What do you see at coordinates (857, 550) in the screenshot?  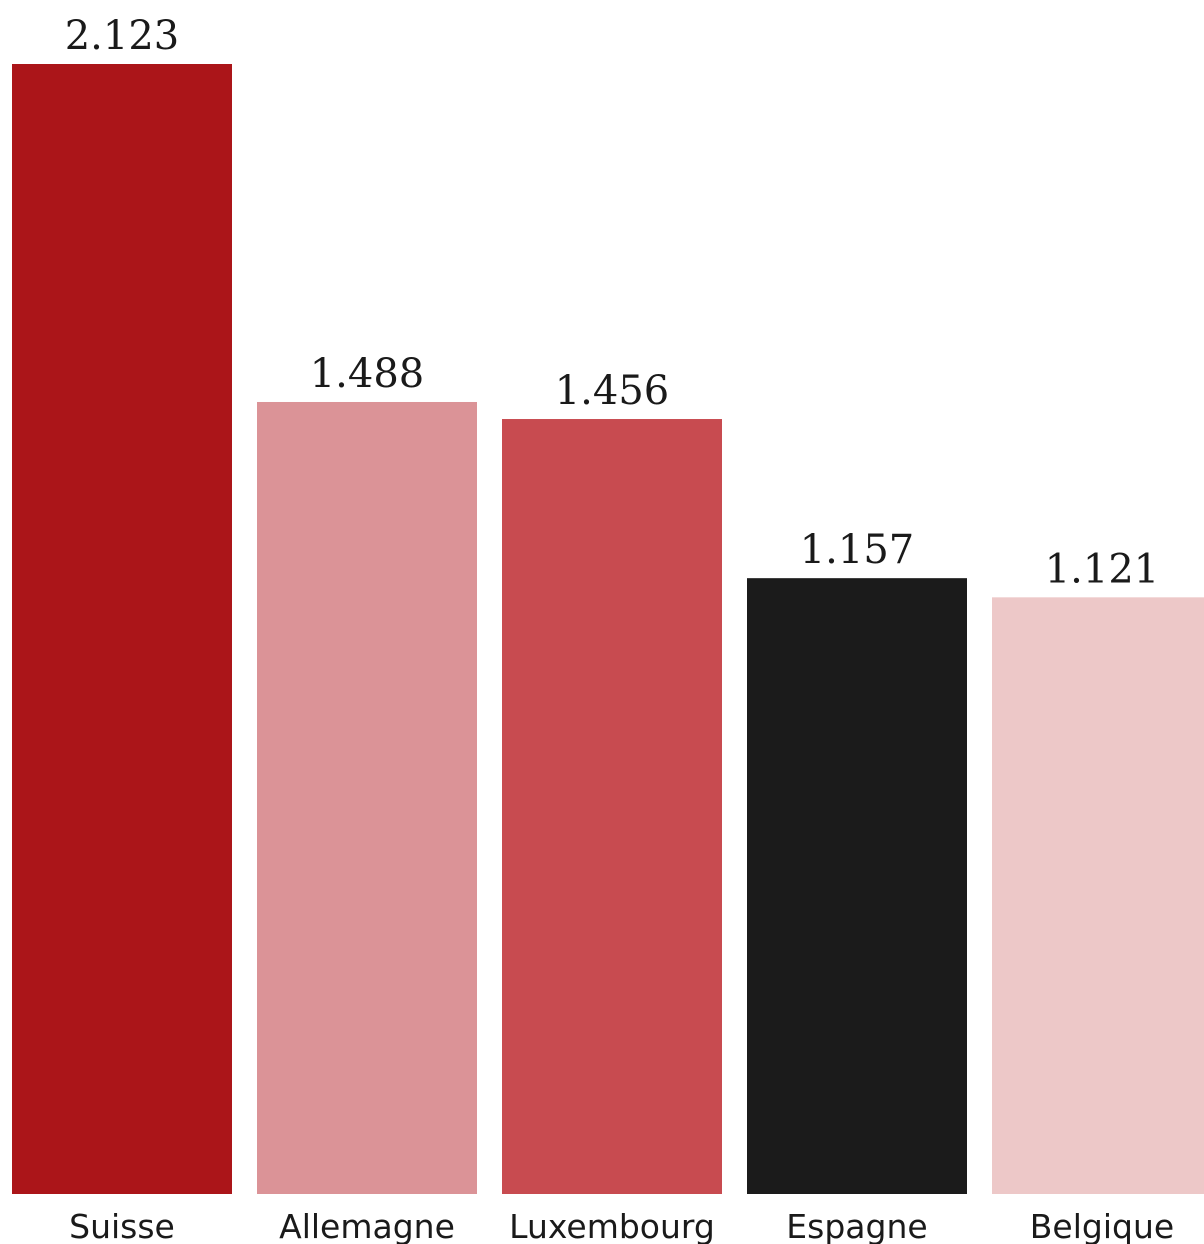 I see `value-label-espagne: 1.157` at bounding box center [857, 550].